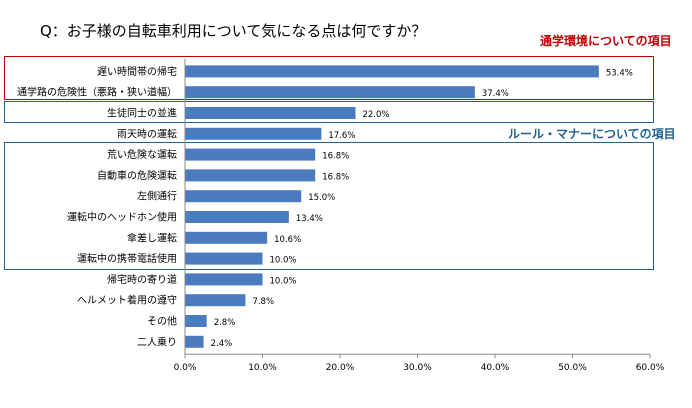 The width and height of the screenshot is (692, 408). I want to click on value-label-12: 2.8%, so click(225, 323).